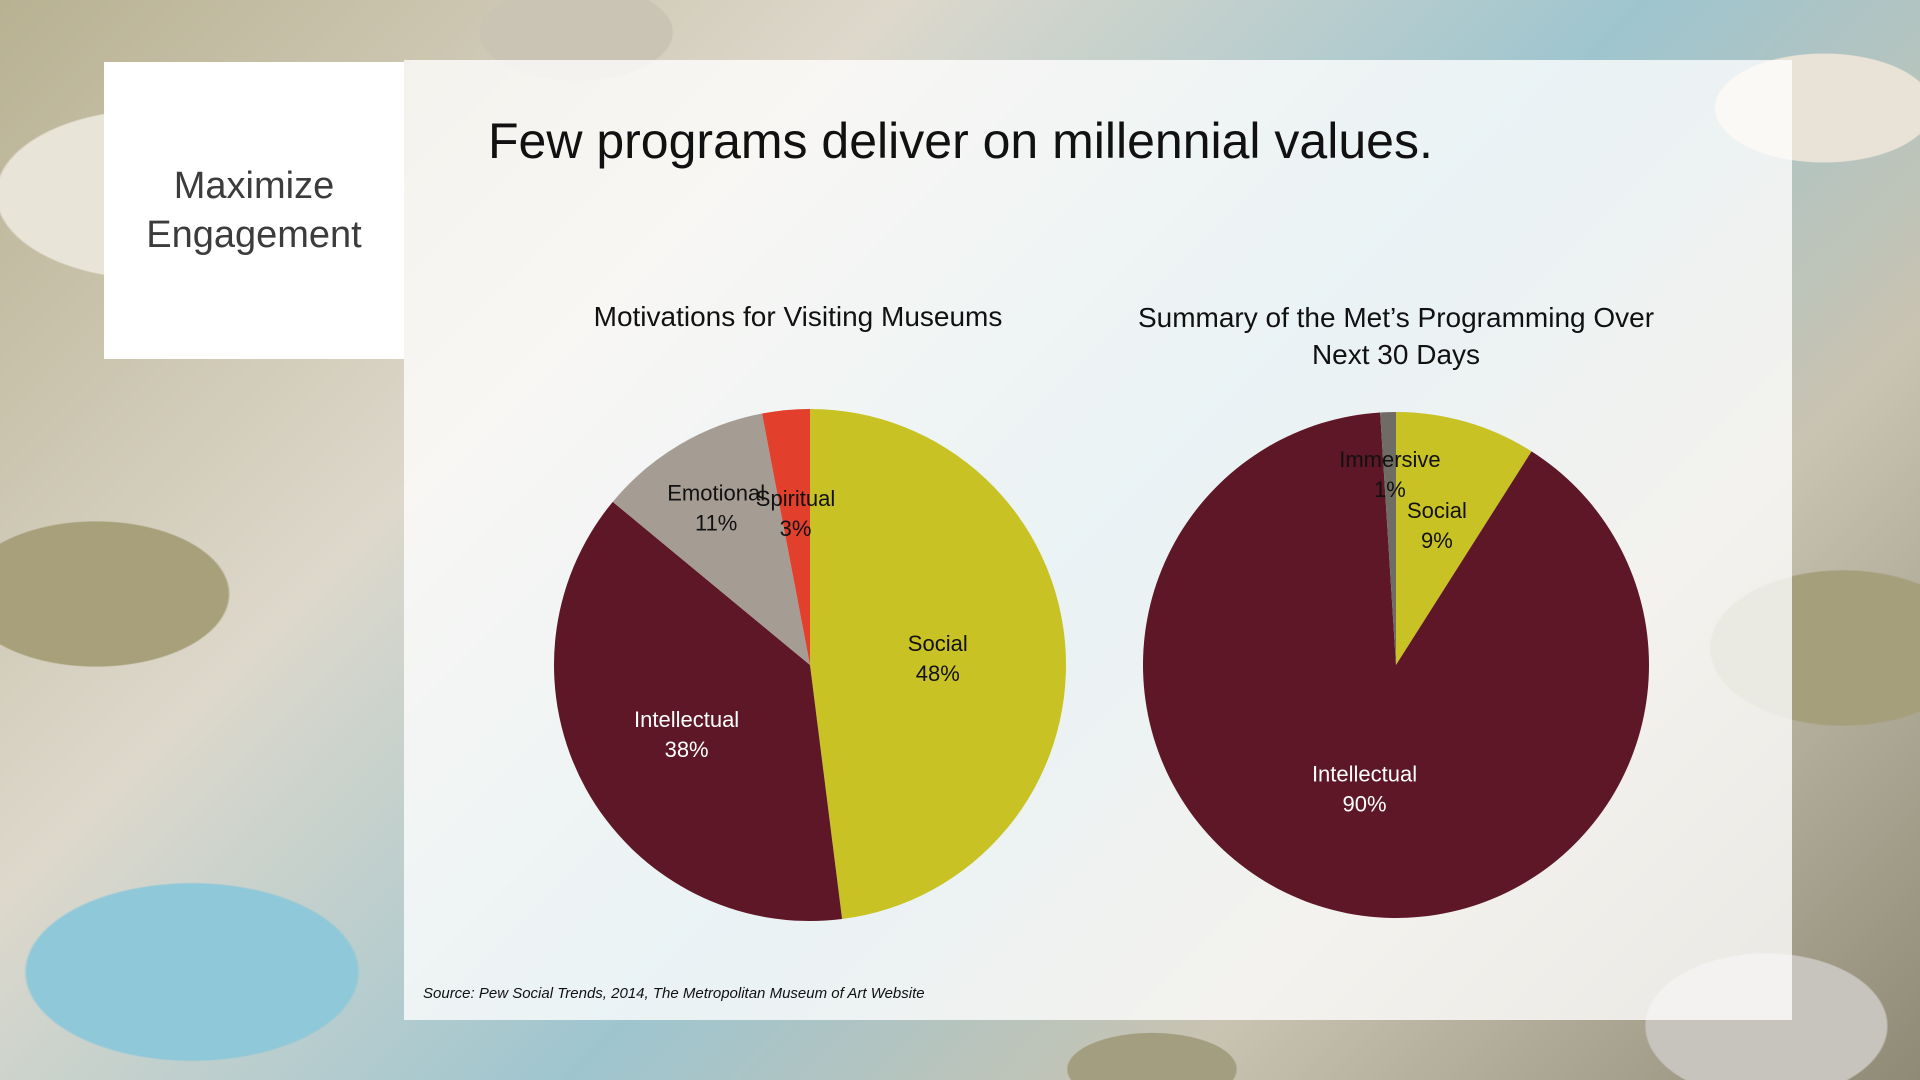 The image size is (1920, 1080). Describe the element at coordinates (687, 749) in the screenshot. I see `slice-value-intellectual: 38%` at that location.